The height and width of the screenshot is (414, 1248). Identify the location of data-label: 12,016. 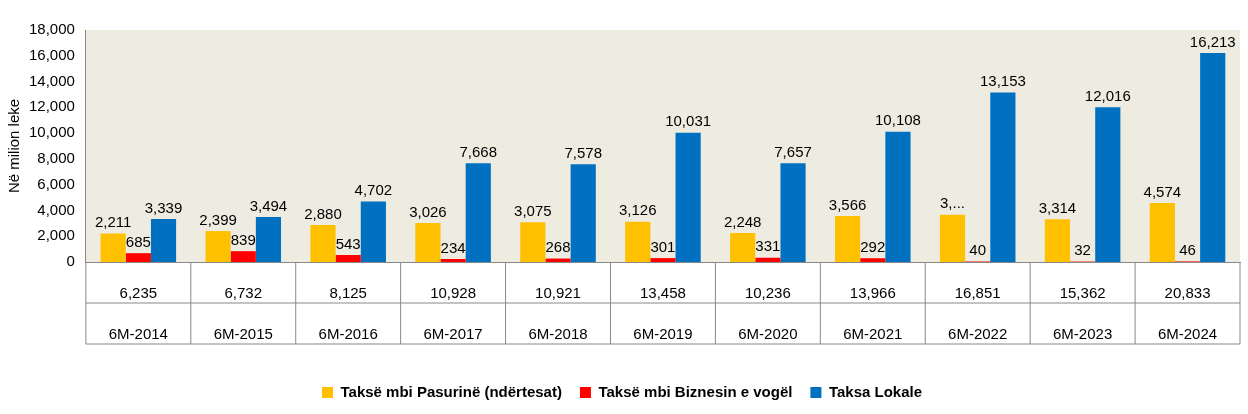
(1107, 95).